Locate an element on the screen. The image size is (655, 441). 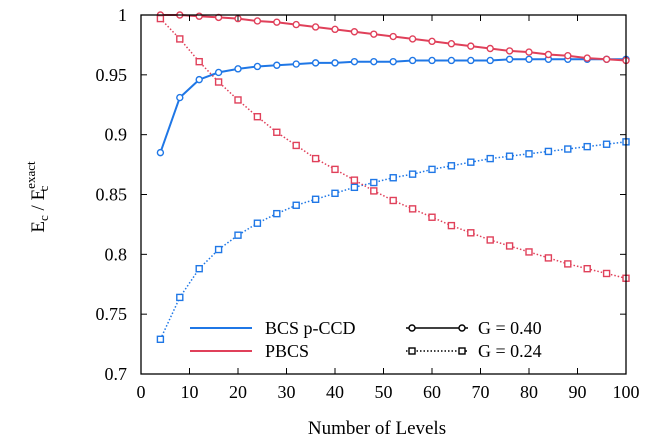
y-axis-label-sub: c is located at coordinates (43, 218).